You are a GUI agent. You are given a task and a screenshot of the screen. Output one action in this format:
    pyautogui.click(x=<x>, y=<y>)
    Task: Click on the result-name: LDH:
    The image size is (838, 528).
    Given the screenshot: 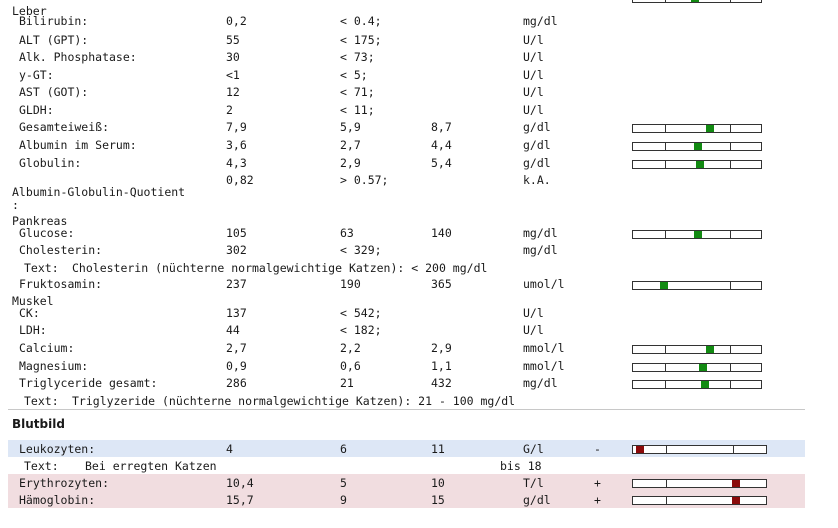 What is the action you would take?
    pyautogui.click(x=33, y=330)
    